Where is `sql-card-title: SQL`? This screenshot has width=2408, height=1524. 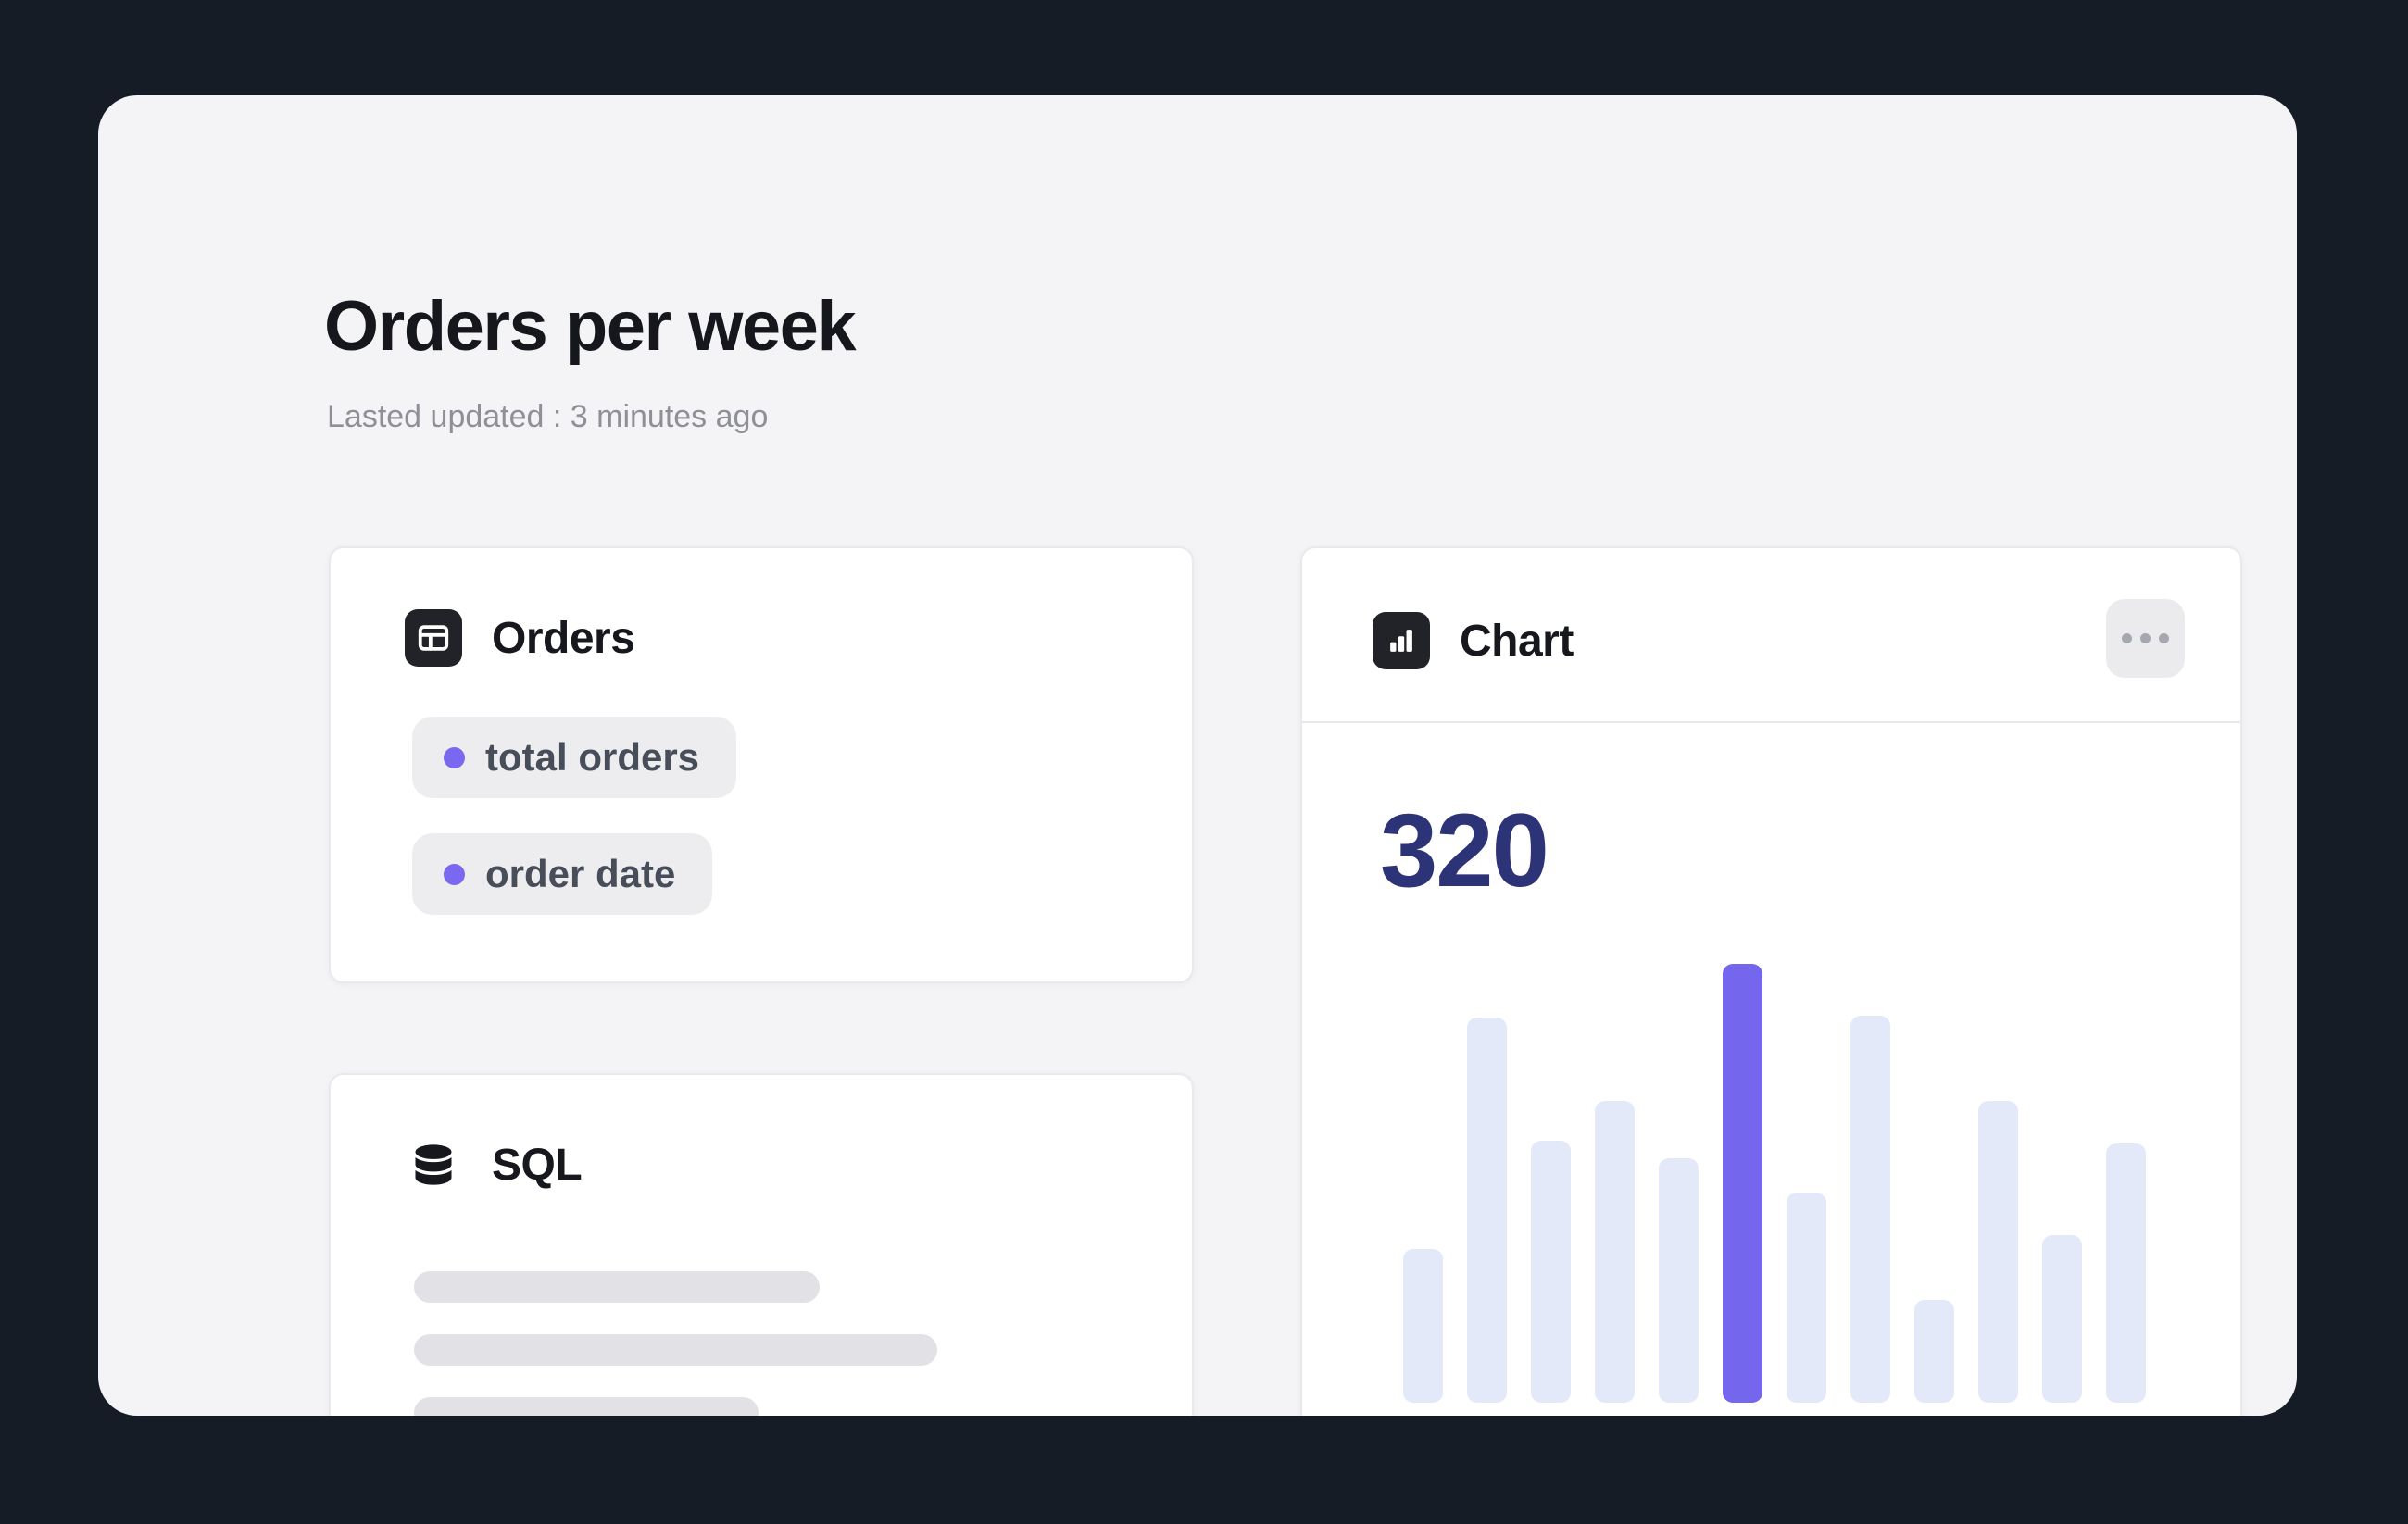
sql-card-title: SQL is located at coordinates (537, 1165).